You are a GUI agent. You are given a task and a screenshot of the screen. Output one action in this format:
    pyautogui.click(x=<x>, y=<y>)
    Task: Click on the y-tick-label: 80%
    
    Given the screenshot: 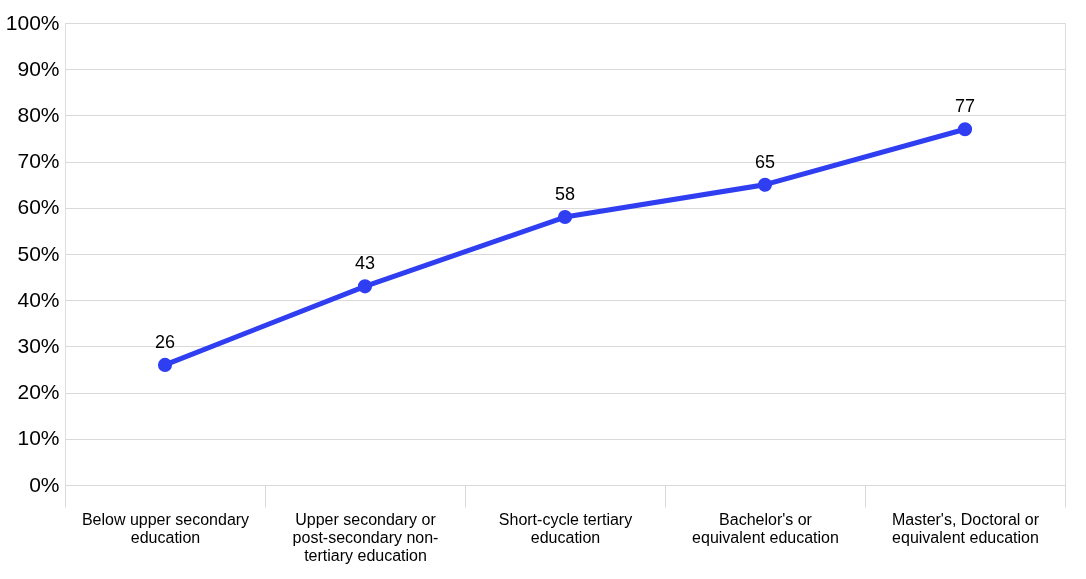 What is the action you would take?
    pyautogui.click(x=38, y=114)
    